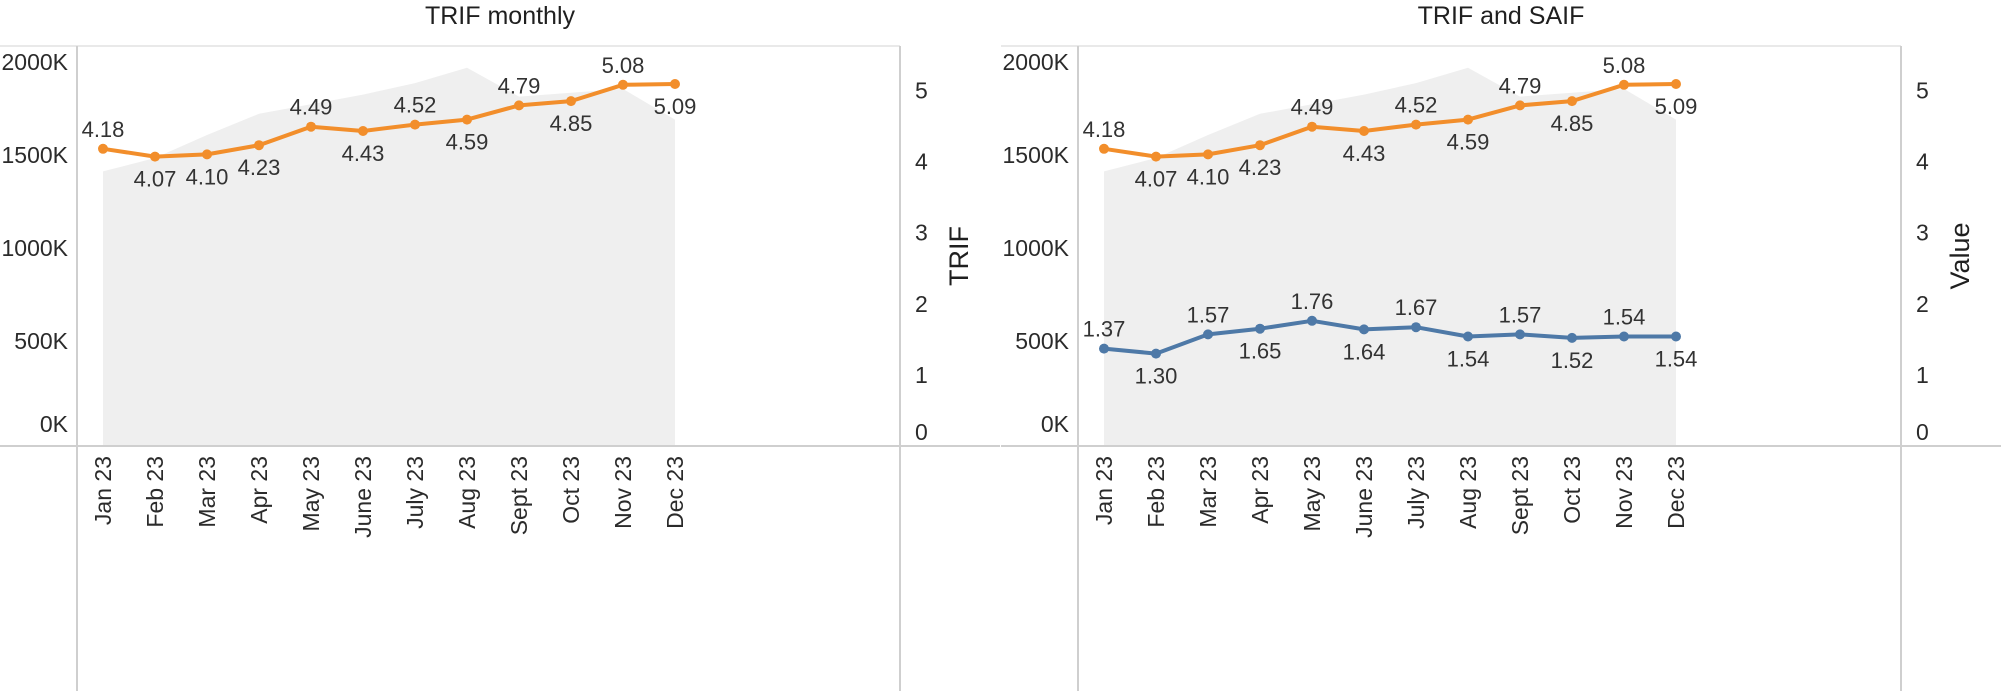 Image resolution: width=2001 pixels, height=691 pixels. Describe the element at coordinates (1312, 493) in the screenshot. I see `x-tick-label: May 23` at that location.